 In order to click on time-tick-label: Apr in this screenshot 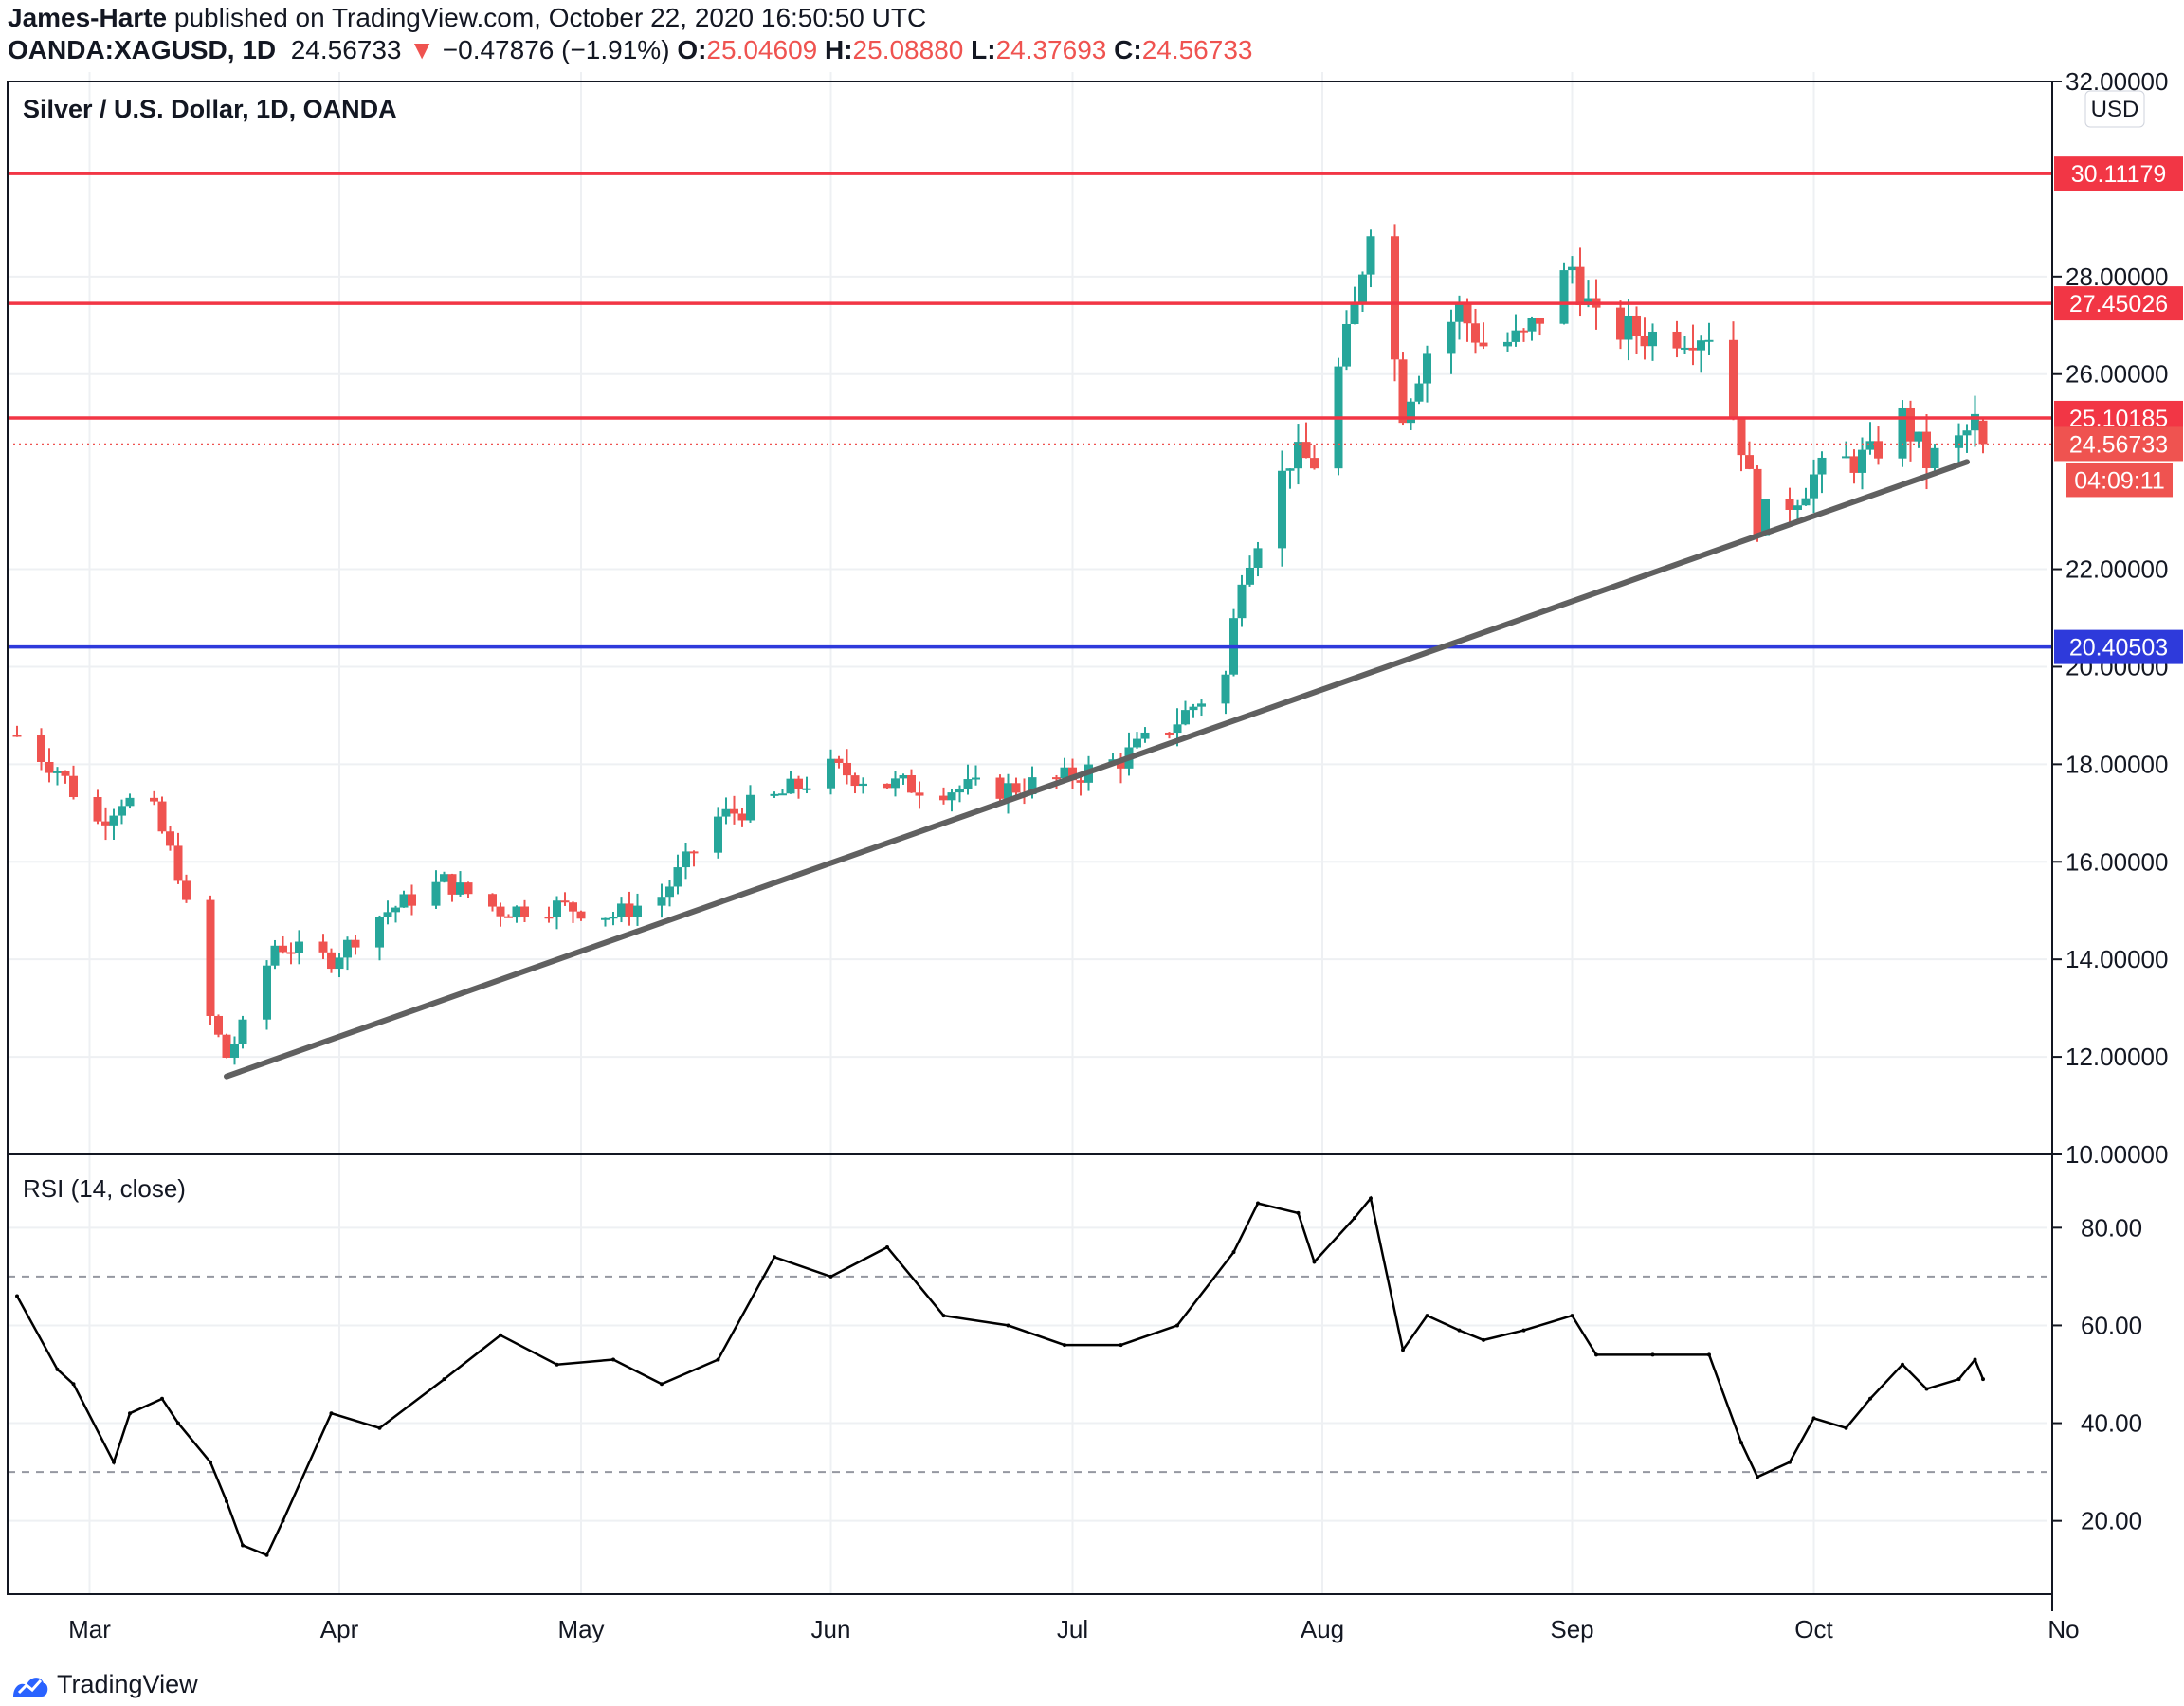, I will do `click(339, 1629)`.